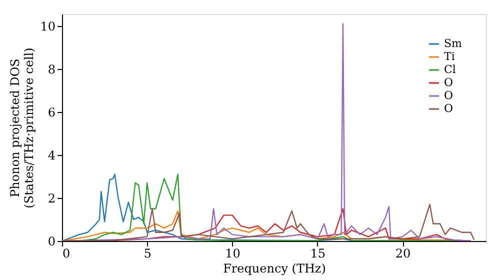 This screenshot has height=280, width=500. I want to click on legend-label: Sm, so click(453, 43).